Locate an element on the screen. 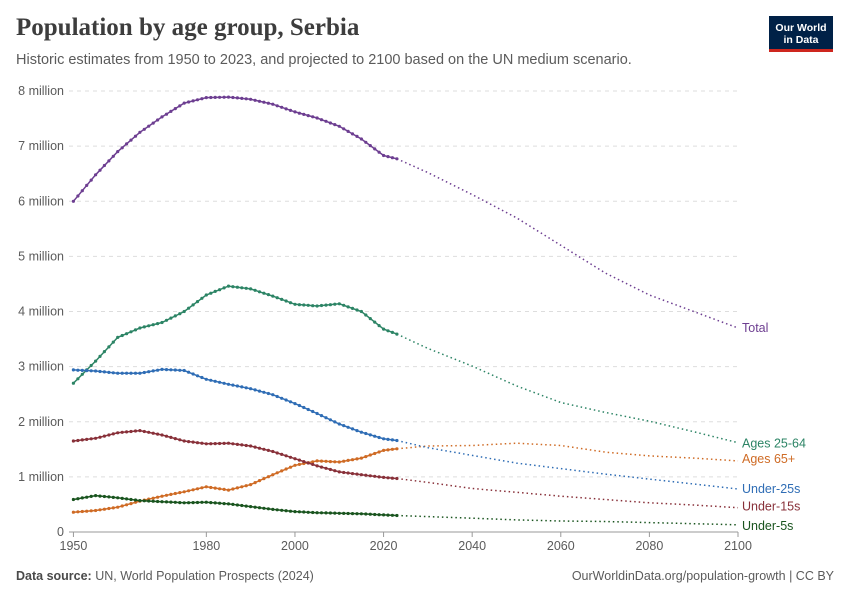 This screenshot has height=600, width=850. y-tick-label: 5 million is located at coordinates (41, 256).